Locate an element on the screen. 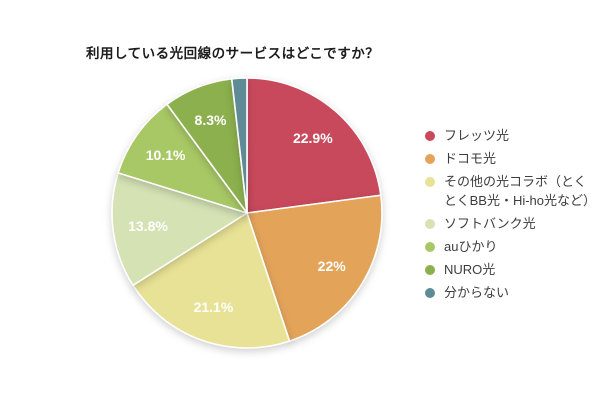 This screenshot has height=400, width=600. slice-value-label-1: 22% is located at coordinates (332, 266).